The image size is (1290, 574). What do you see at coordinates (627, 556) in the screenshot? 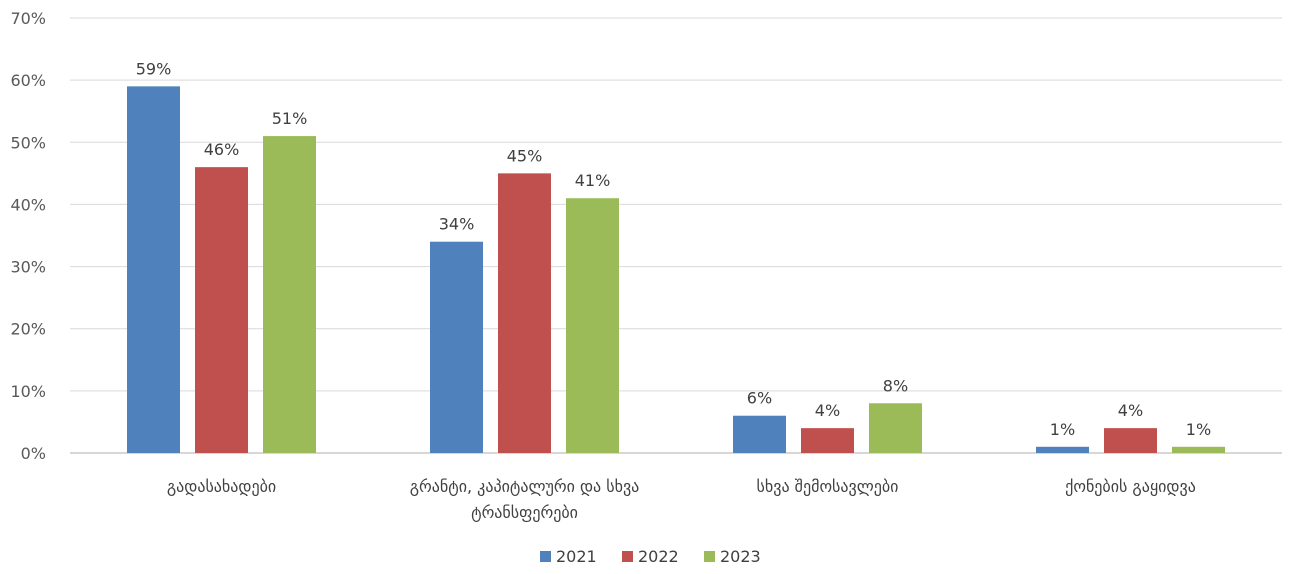
I see `legend-swatch-2022` at bounding box center [627, 556].